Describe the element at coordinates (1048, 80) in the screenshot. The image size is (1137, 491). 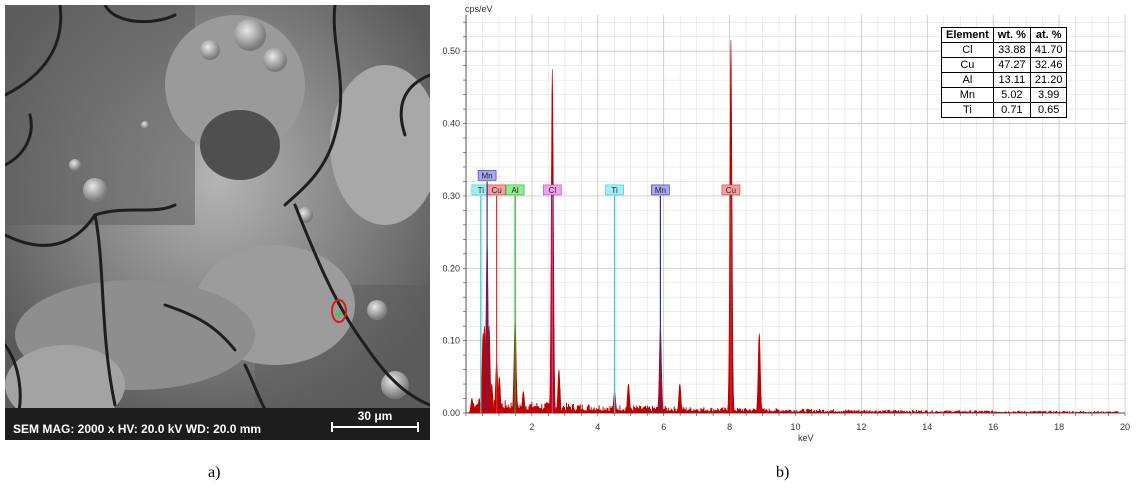
I see `table-cell: 21.20` at that location.